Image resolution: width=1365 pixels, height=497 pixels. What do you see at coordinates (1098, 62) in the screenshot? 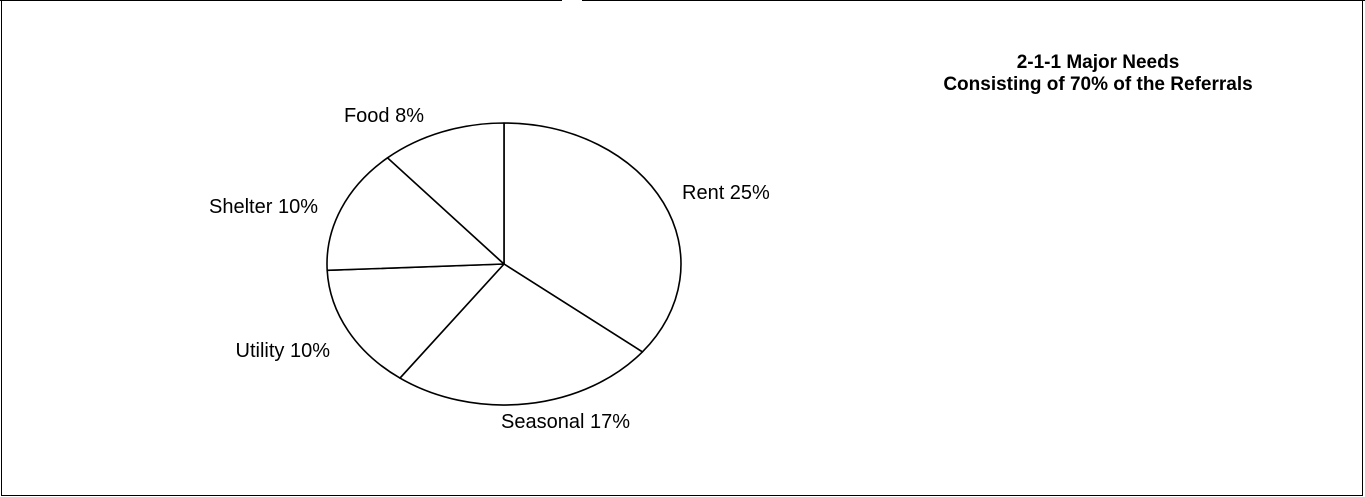
I see `chart-title-line-1: 2-1-1 Major Needs` at bounding box center [1098, 62].